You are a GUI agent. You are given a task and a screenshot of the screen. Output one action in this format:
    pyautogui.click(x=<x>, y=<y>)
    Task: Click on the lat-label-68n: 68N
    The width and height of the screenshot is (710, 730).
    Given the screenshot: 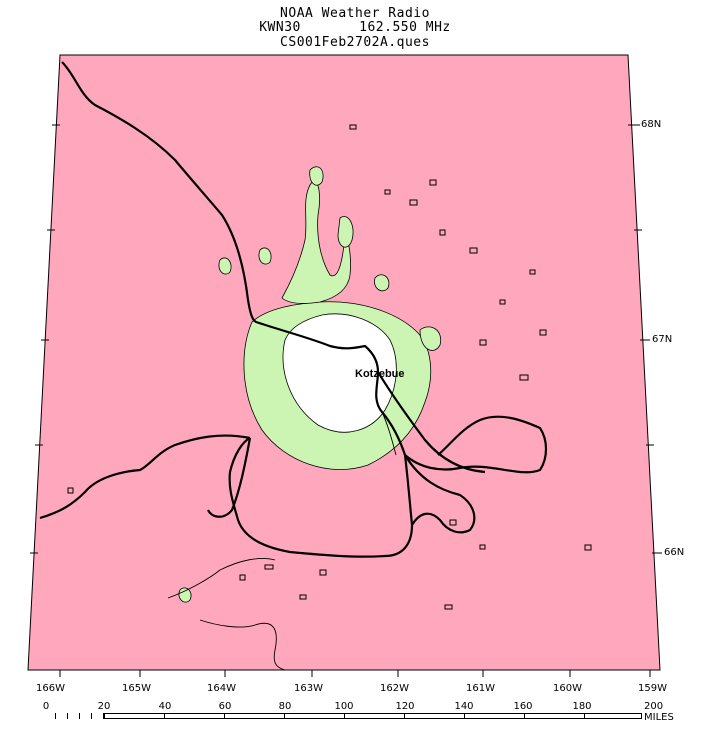 What is the action you would take?
    pyautogui.click(x=651, y=124)
    